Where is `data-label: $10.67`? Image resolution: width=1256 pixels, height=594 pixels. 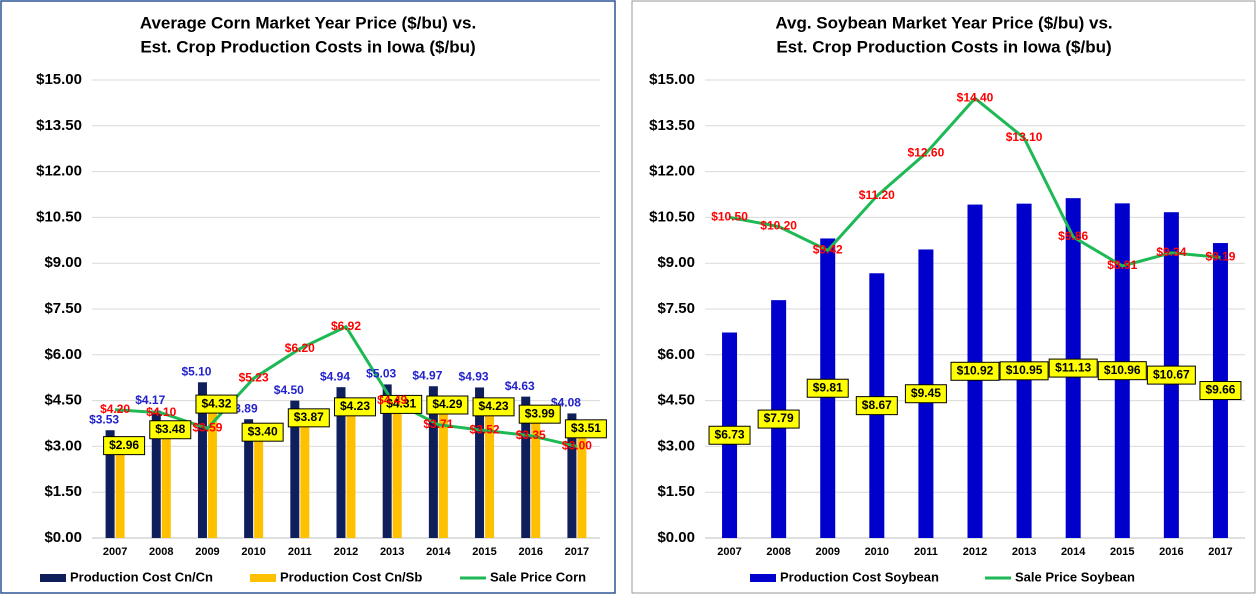 data-label: $10.67 is located at coordinates (1171, 374).